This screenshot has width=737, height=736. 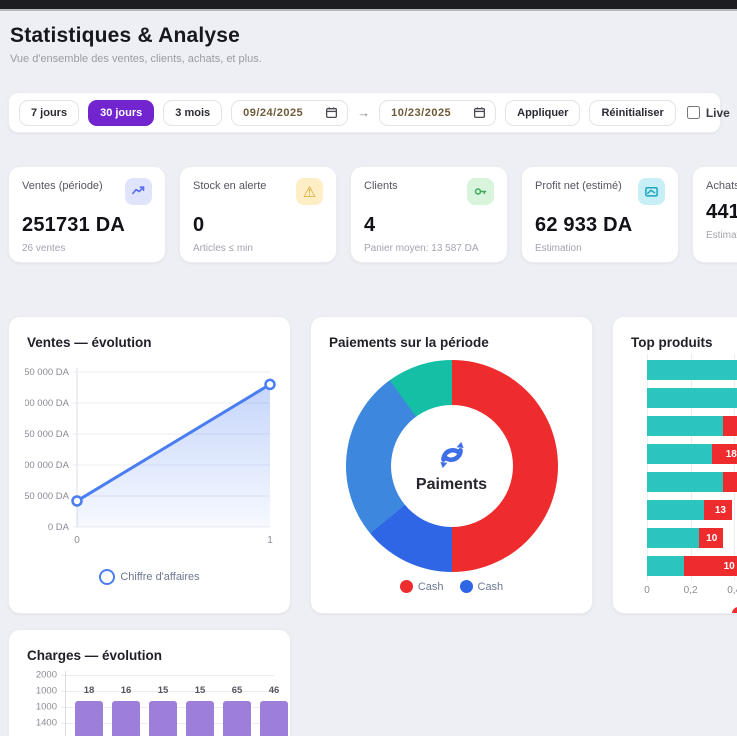 I want to click on hbar-chart: 18 8 13 10 10, so click(x=692, y=467).